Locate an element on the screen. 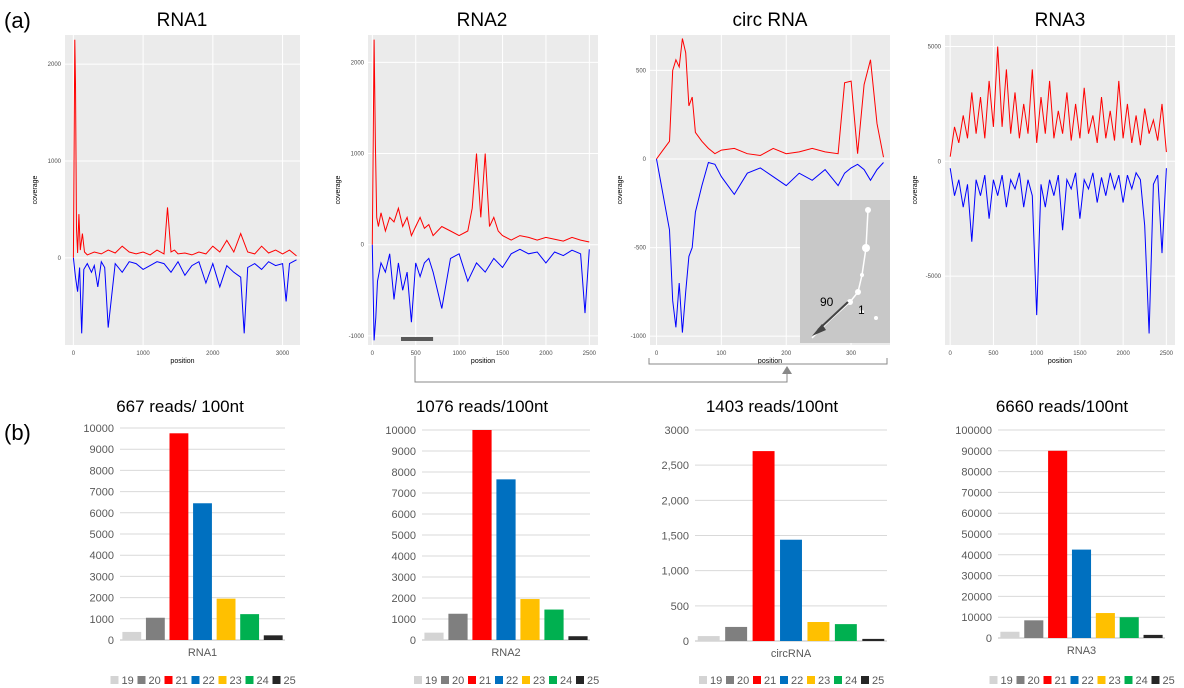 The height and width of the screenshot is (688, 1184). bar2-y-tick-label: 1000 is located at coordinates (404, 620).